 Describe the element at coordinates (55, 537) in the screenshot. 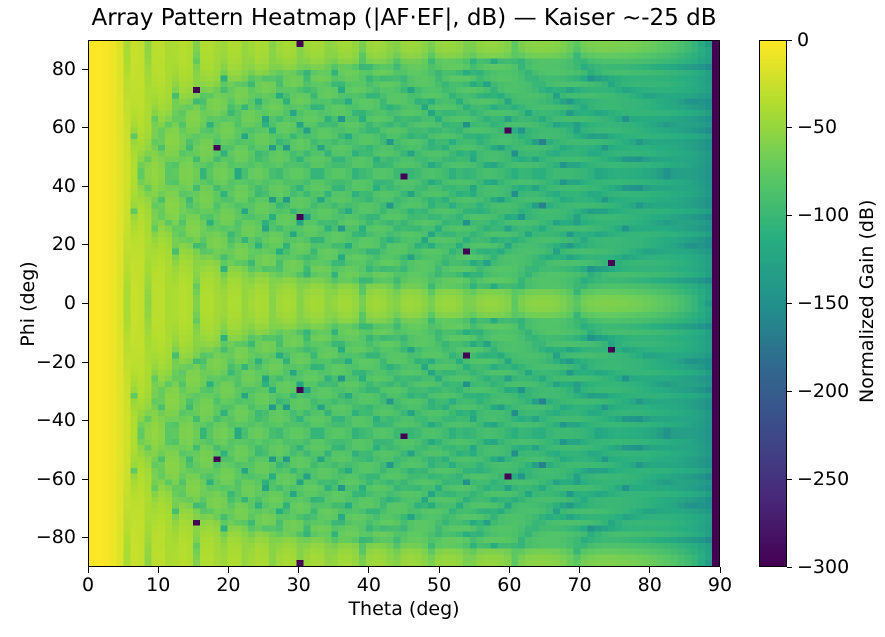

I see `y-tick-label: −80` at that location.